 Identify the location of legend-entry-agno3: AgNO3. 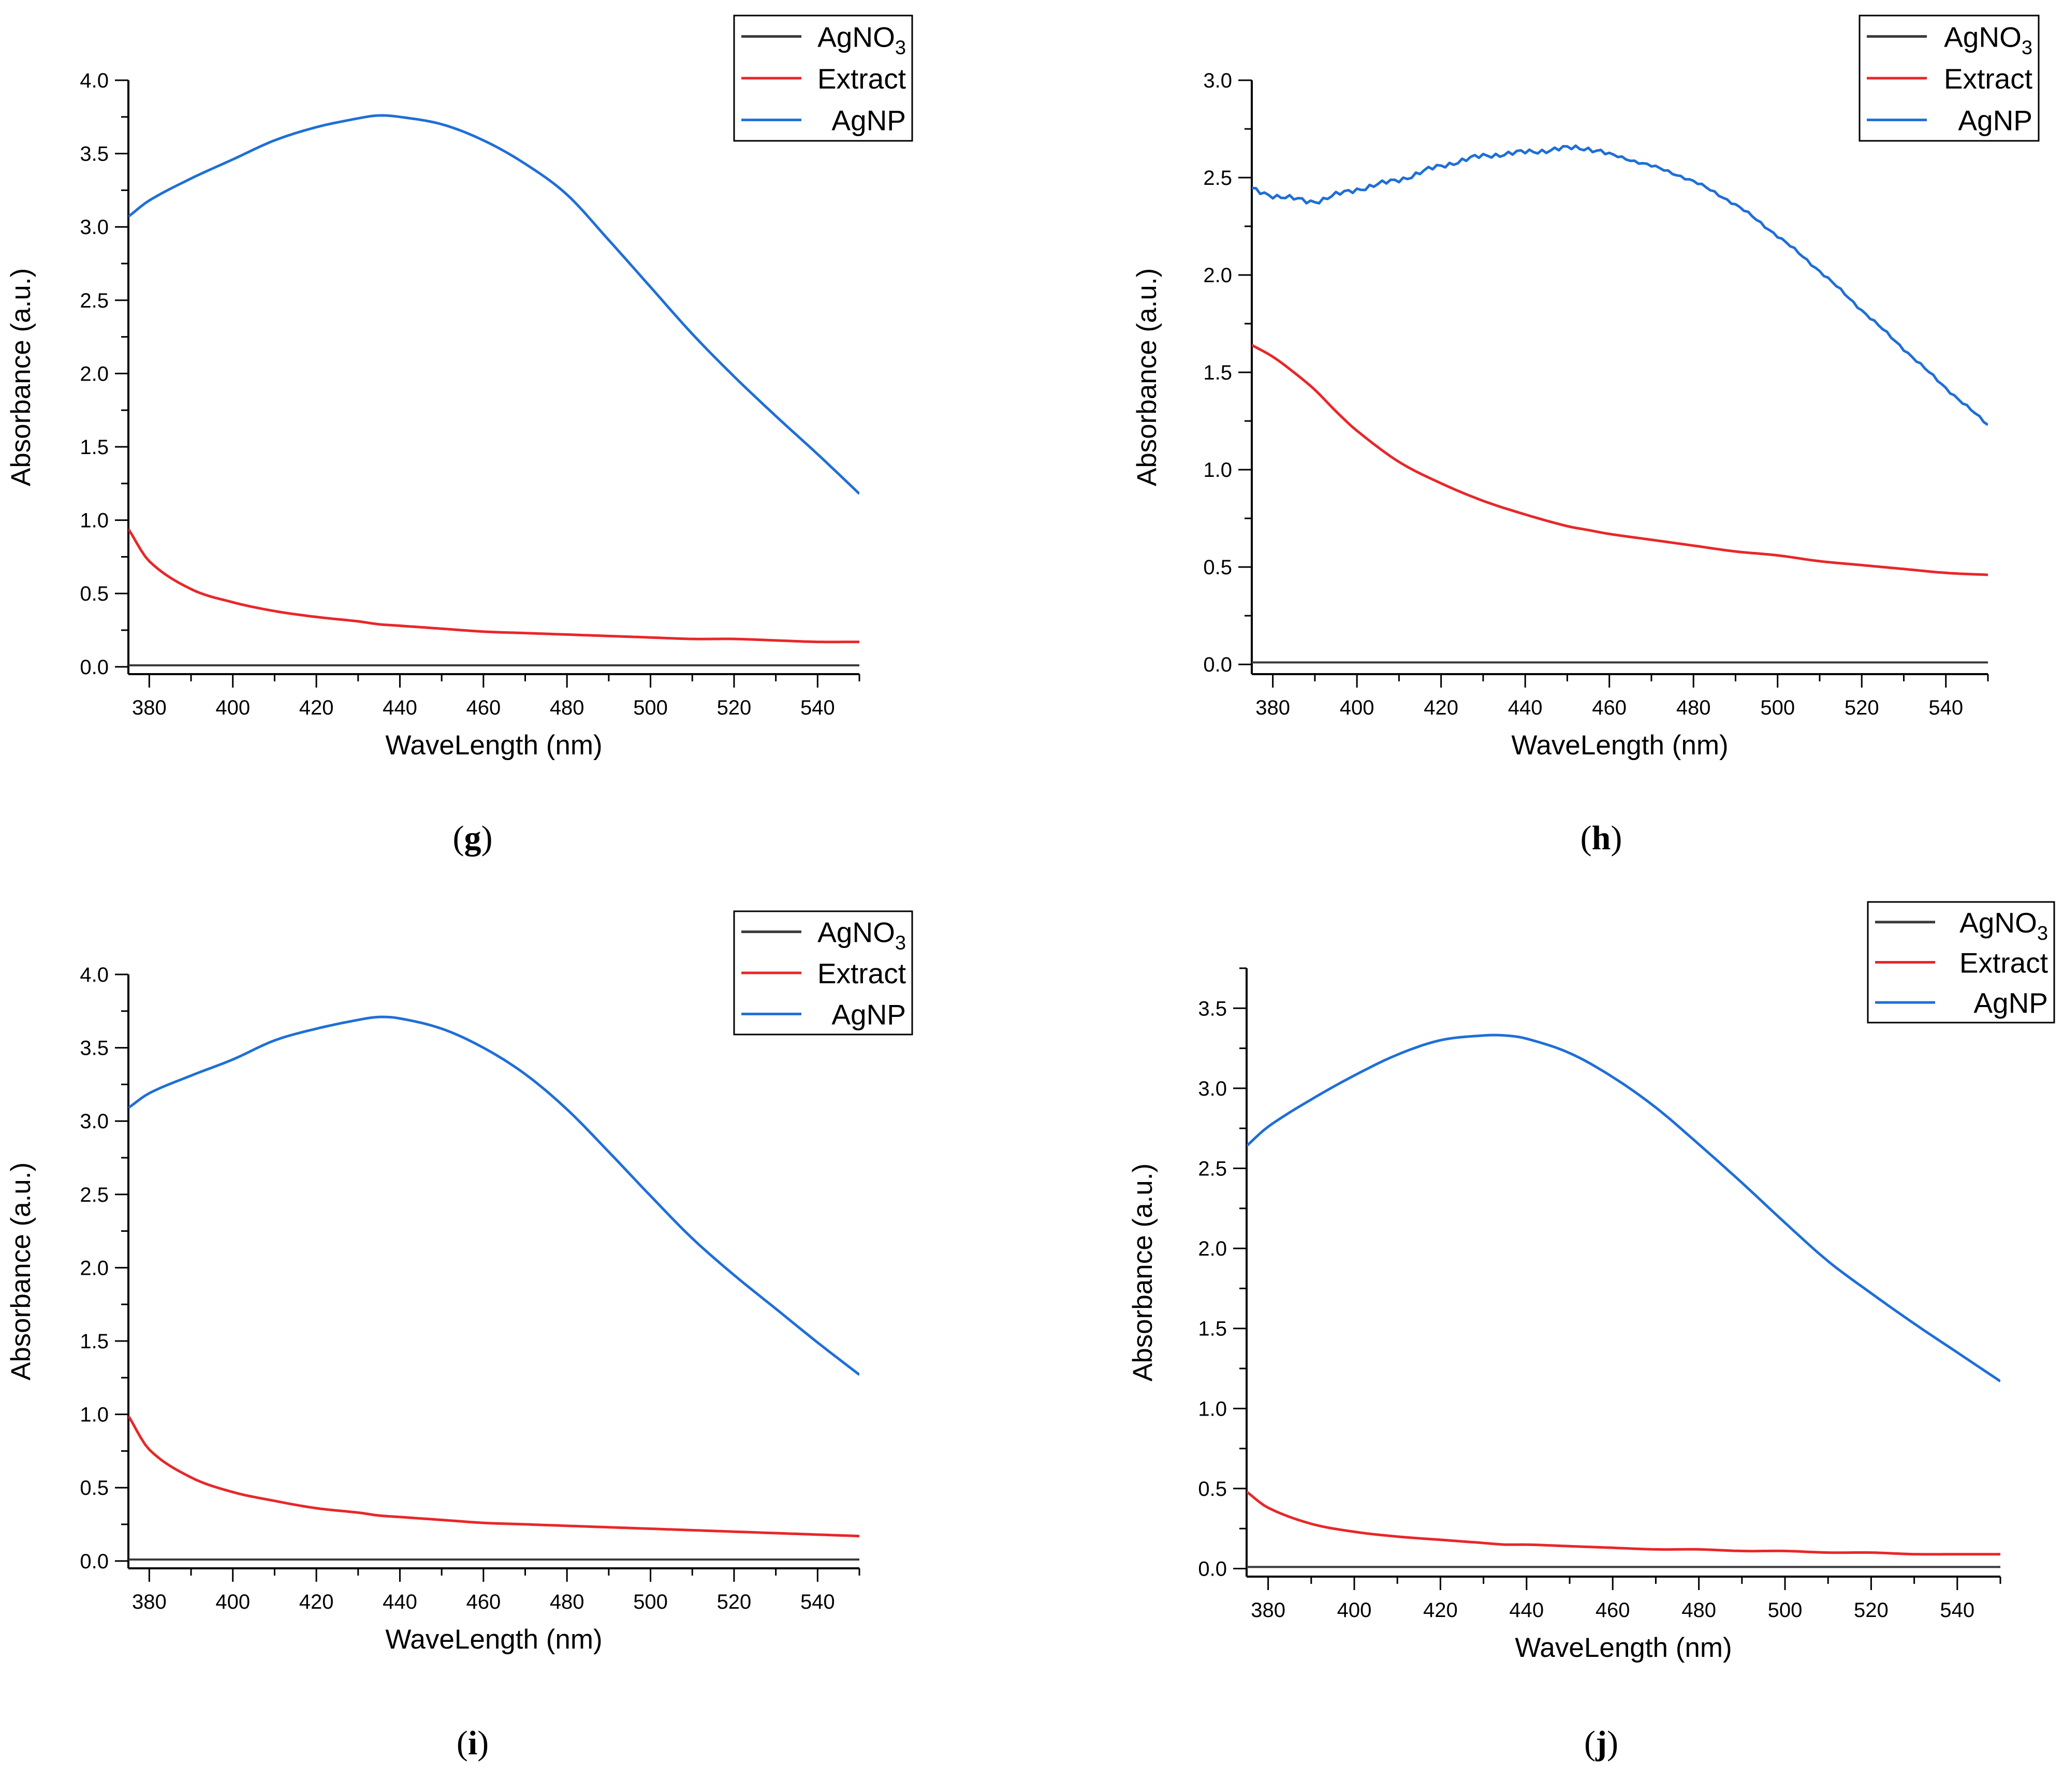
(861, 40).